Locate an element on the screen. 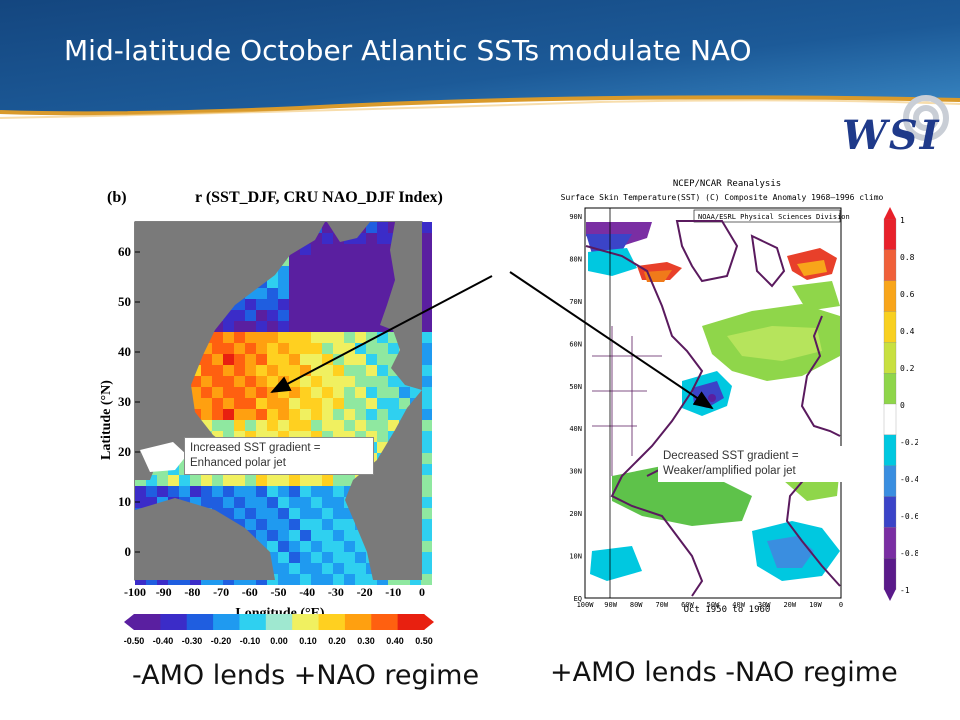 This screenshot has height=720, width=960. left-land is located at coordinates (278, 401).